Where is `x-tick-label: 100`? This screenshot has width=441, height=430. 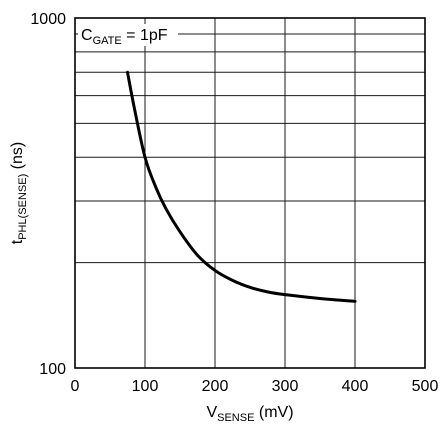
x-tick-label: 100 is located at coordinates (145, 386).